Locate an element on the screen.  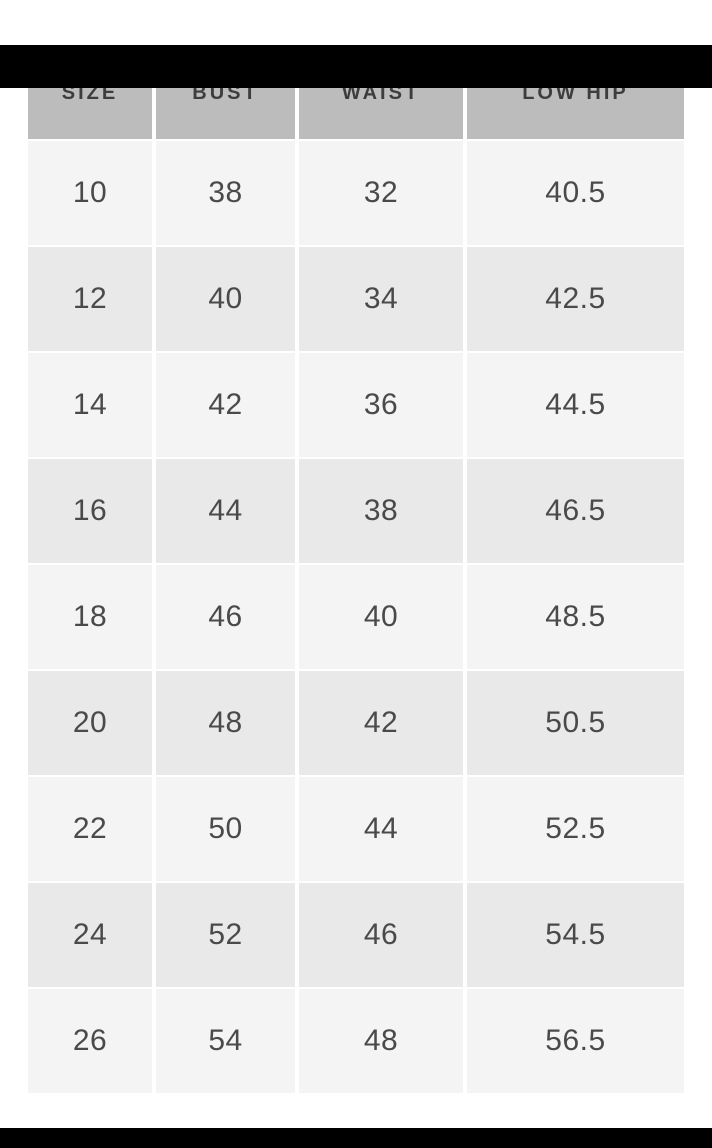
cell-low-hip: 48.5 is located at coordinates (575, 617).